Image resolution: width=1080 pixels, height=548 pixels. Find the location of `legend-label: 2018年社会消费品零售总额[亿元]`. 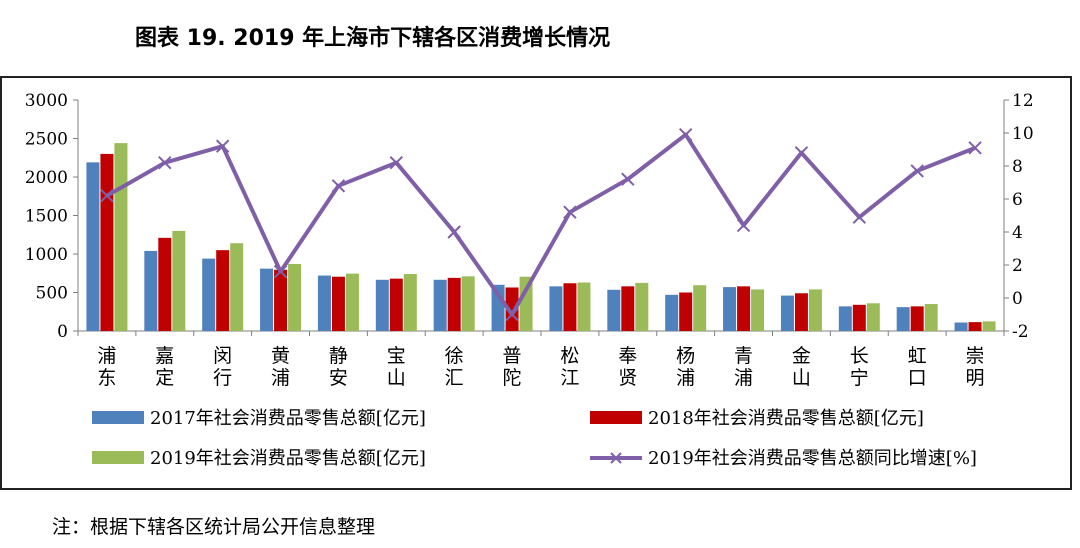

legend-label: 2018年社会消费品零售总额[亿元] is located at coordinates (786, 418).